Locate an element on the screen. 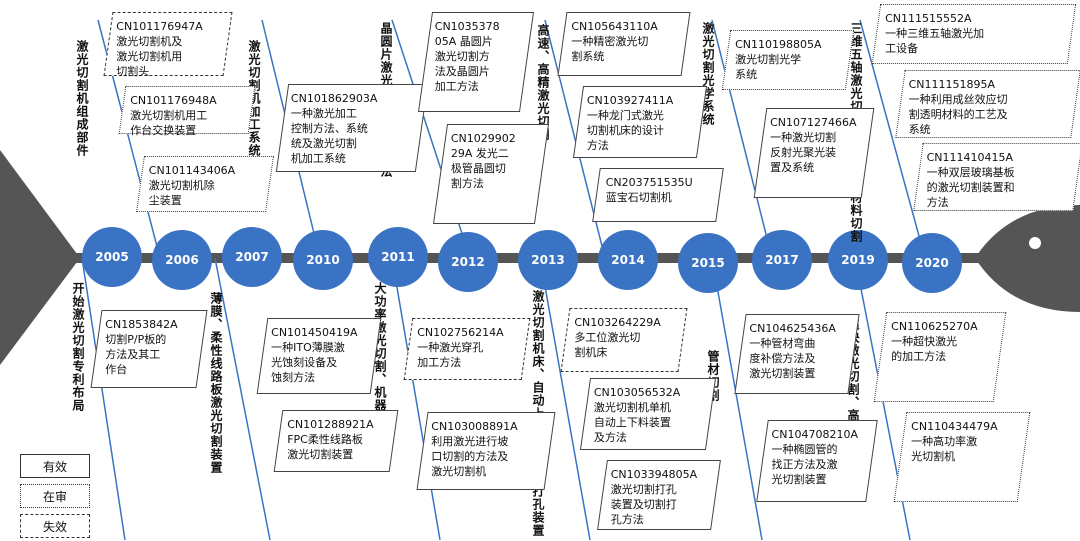  patent-box: CN101143406A 激光切割机除 尘装置 is located at coordinates (205, 184).